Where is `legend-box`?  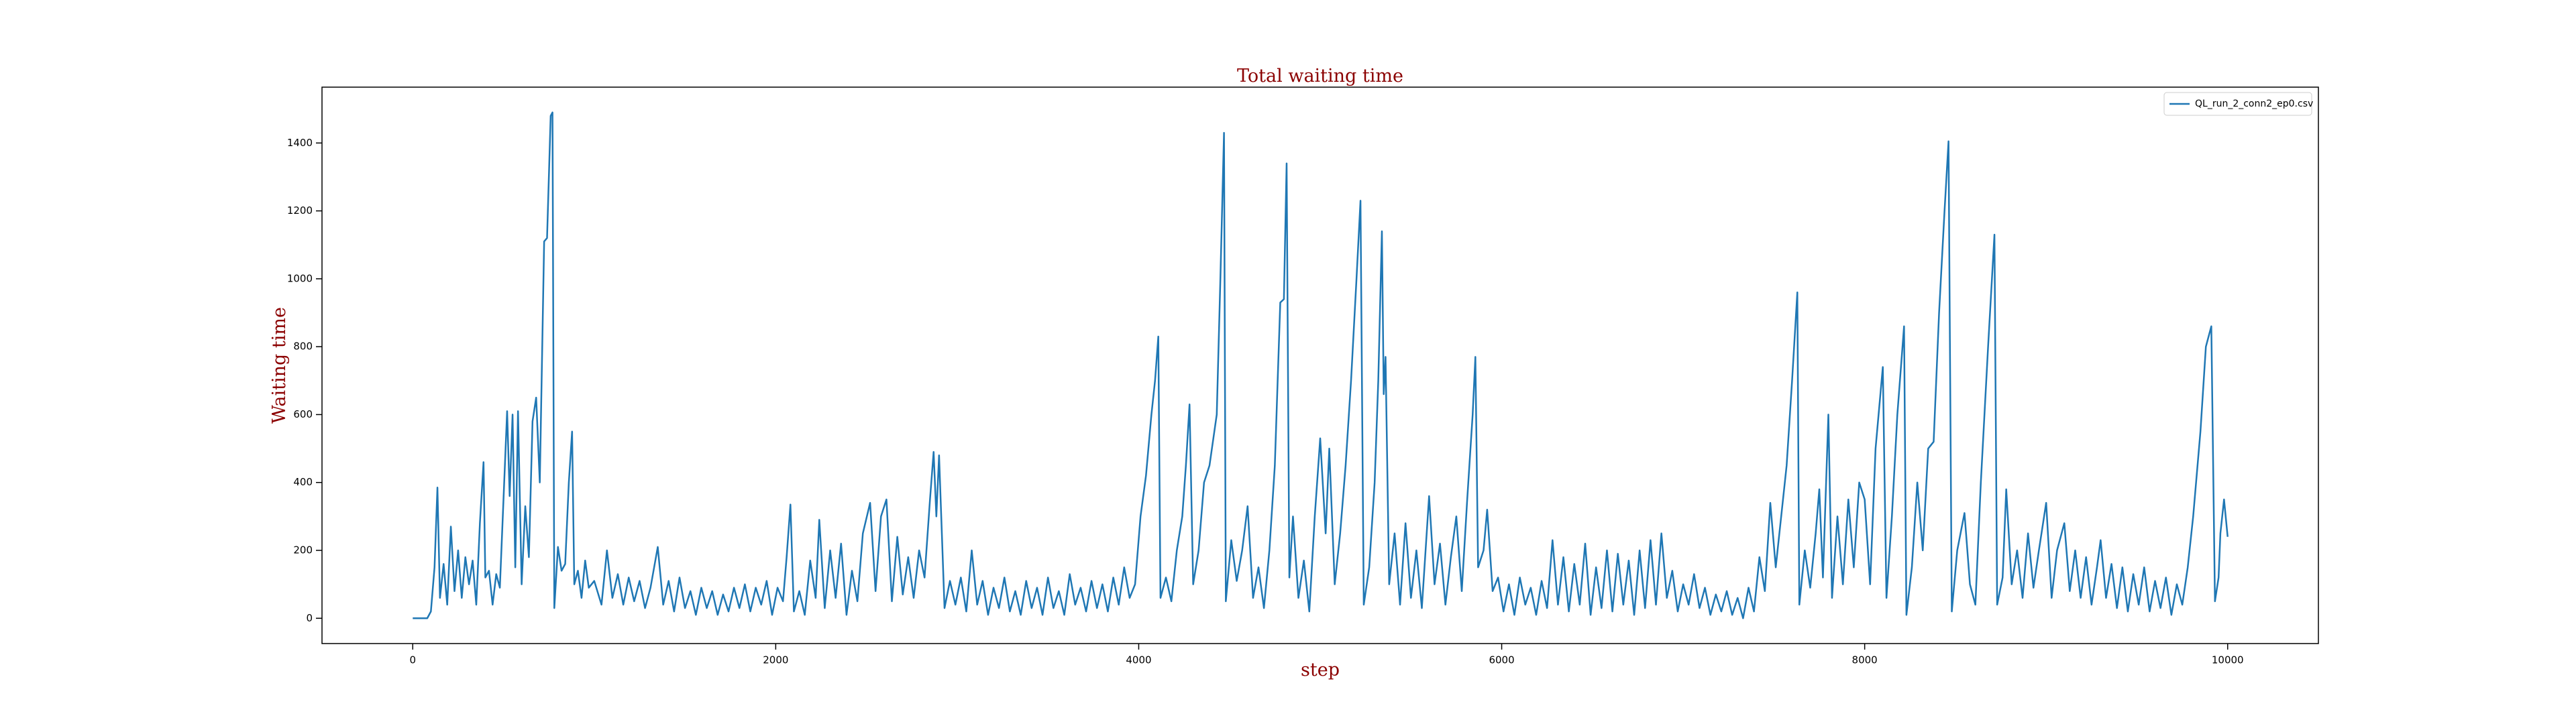
legend-box is located at coordinates (2237, 104).